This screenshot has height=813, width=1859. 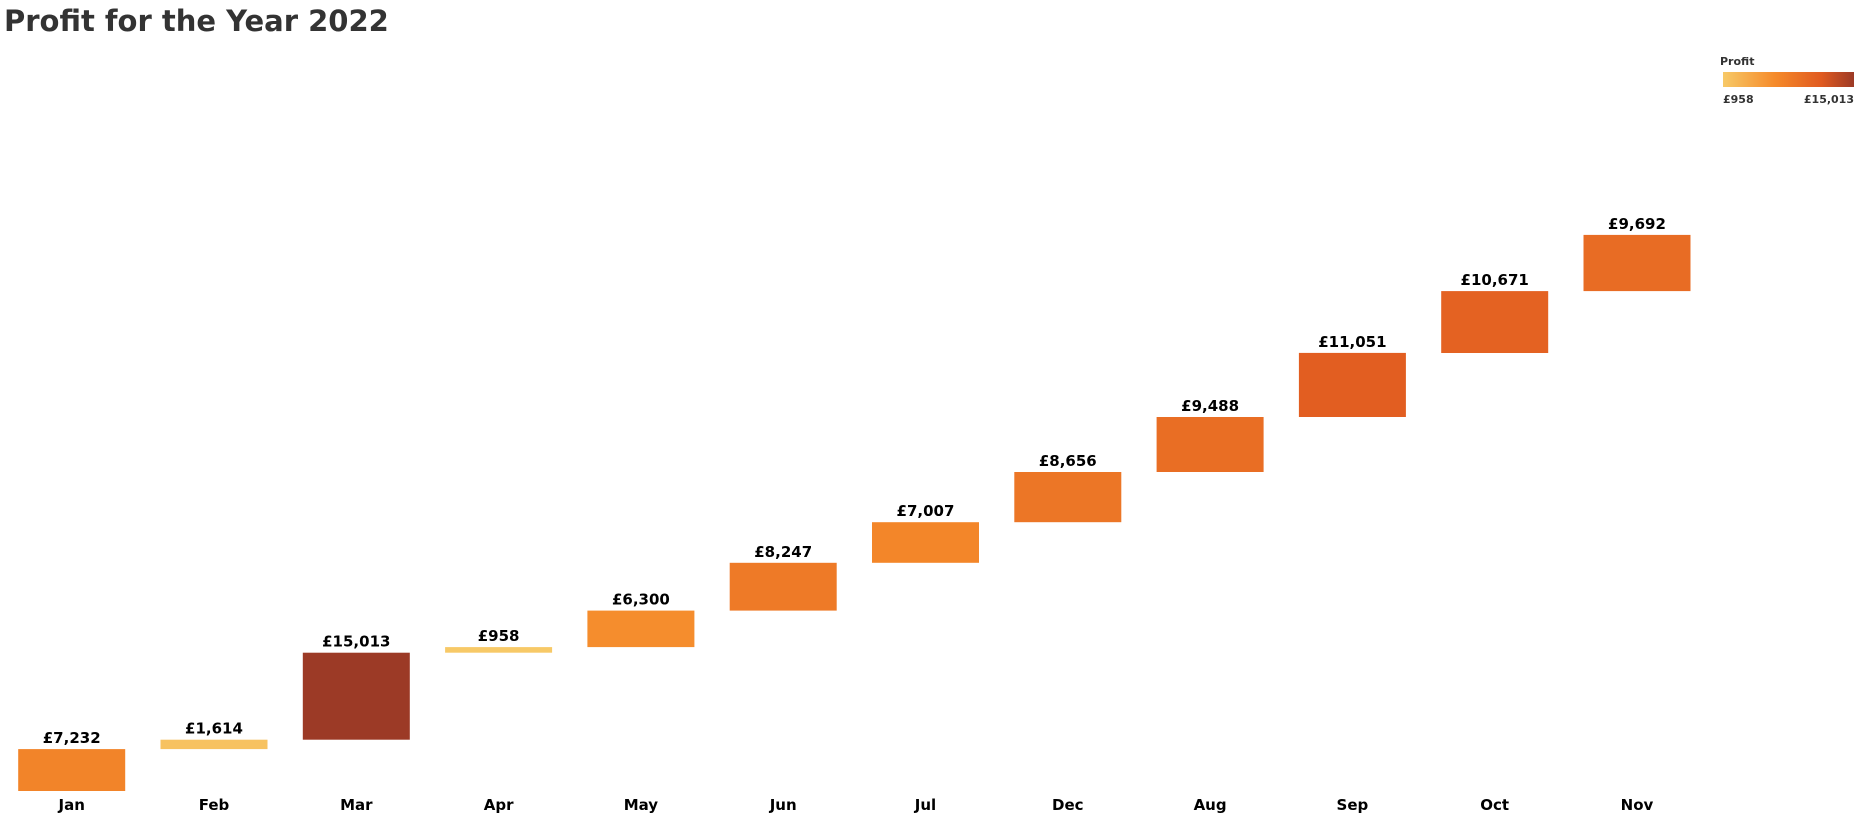 I want to click on bar-jun, so click(x=783, y=586).